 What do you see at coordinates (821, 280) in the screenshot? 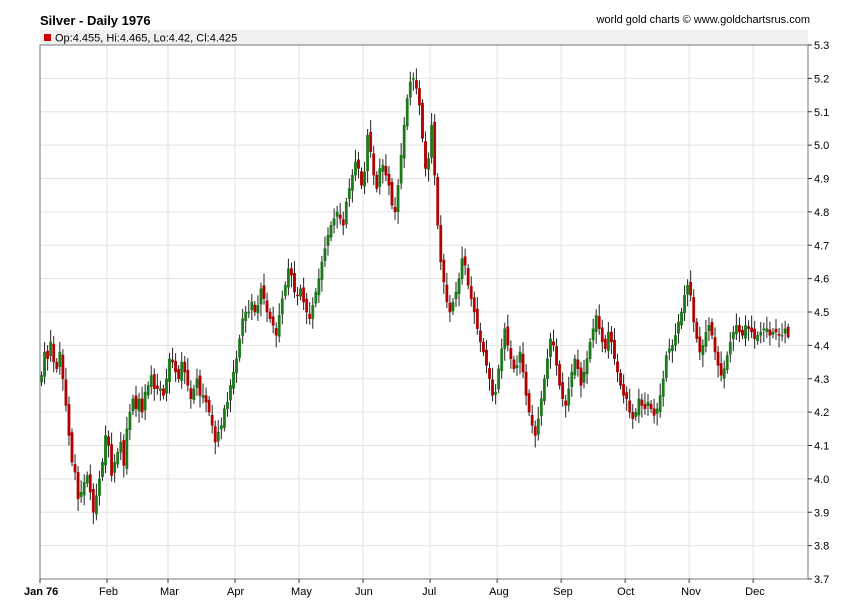
I see `y-tick-label: 4.6` at bounding box center [821, 280].